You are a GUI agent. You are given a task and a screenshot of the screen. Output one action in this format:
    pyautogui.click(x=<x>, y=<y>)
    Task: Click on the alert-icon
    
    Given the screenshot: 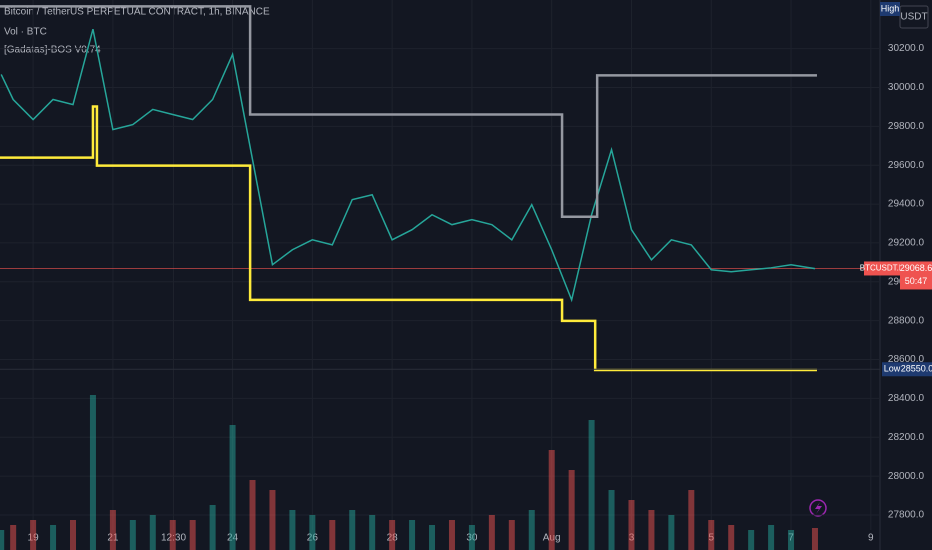 What is the action you would take?
    pyautogui.click(x=818, y=508)
    